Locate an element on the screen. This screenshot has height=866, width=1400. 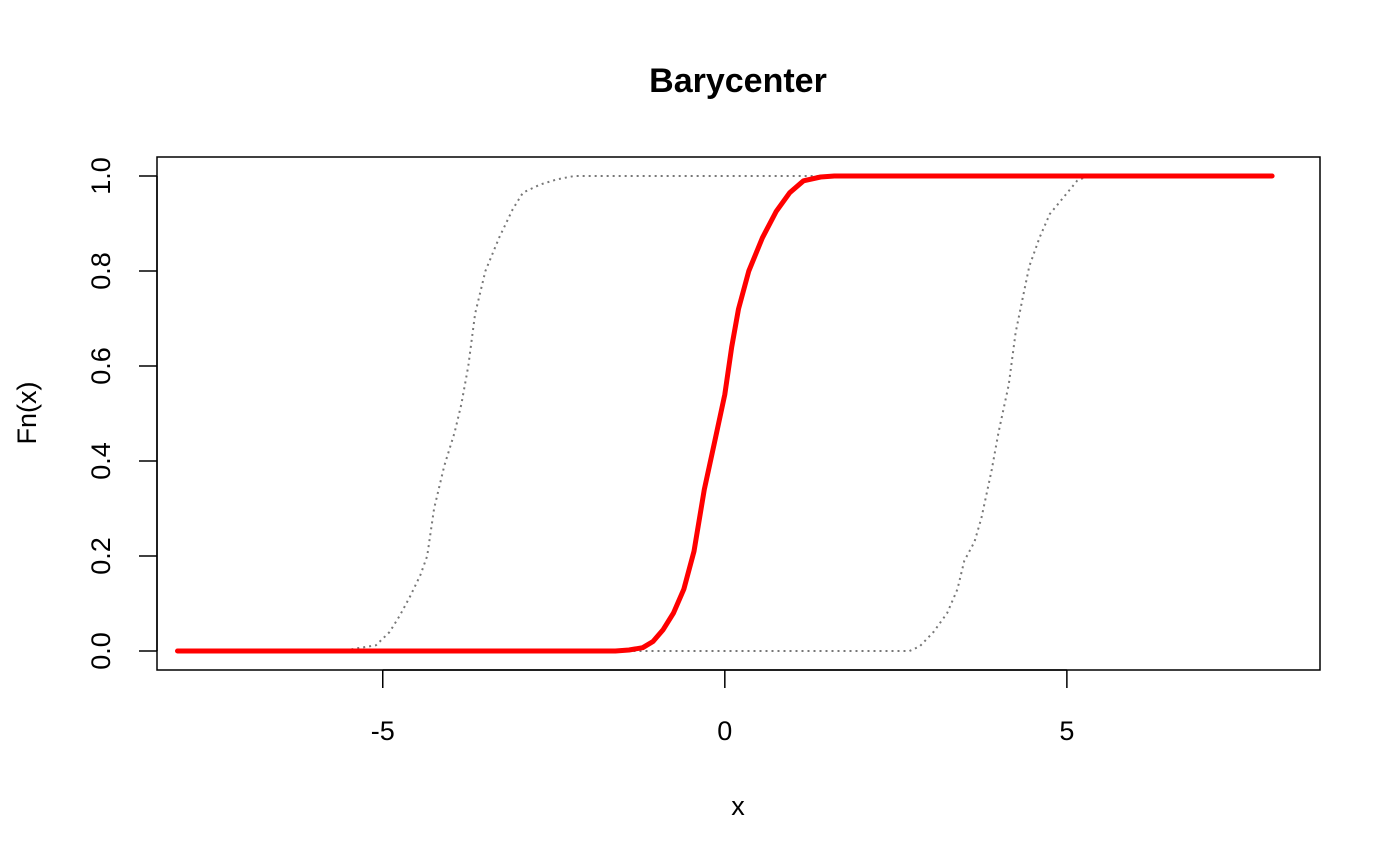
x-axis: -5 0 5 is located at coordinates (722, 707).